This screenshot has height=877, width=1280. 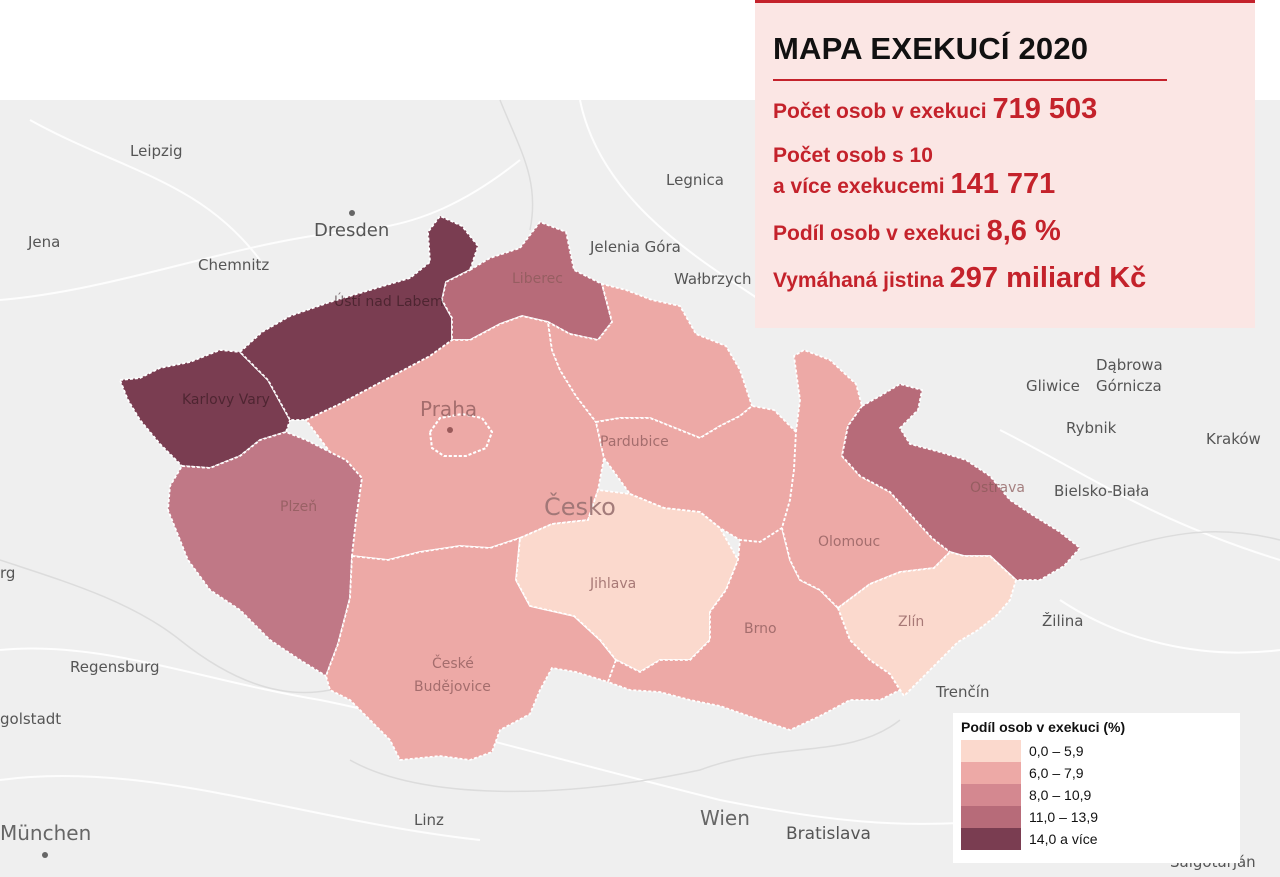 What do you see at coordinates (1062, 620) in the screenshot?
I see `city-zilina: Žilina` at bounding box center [1062, 620].